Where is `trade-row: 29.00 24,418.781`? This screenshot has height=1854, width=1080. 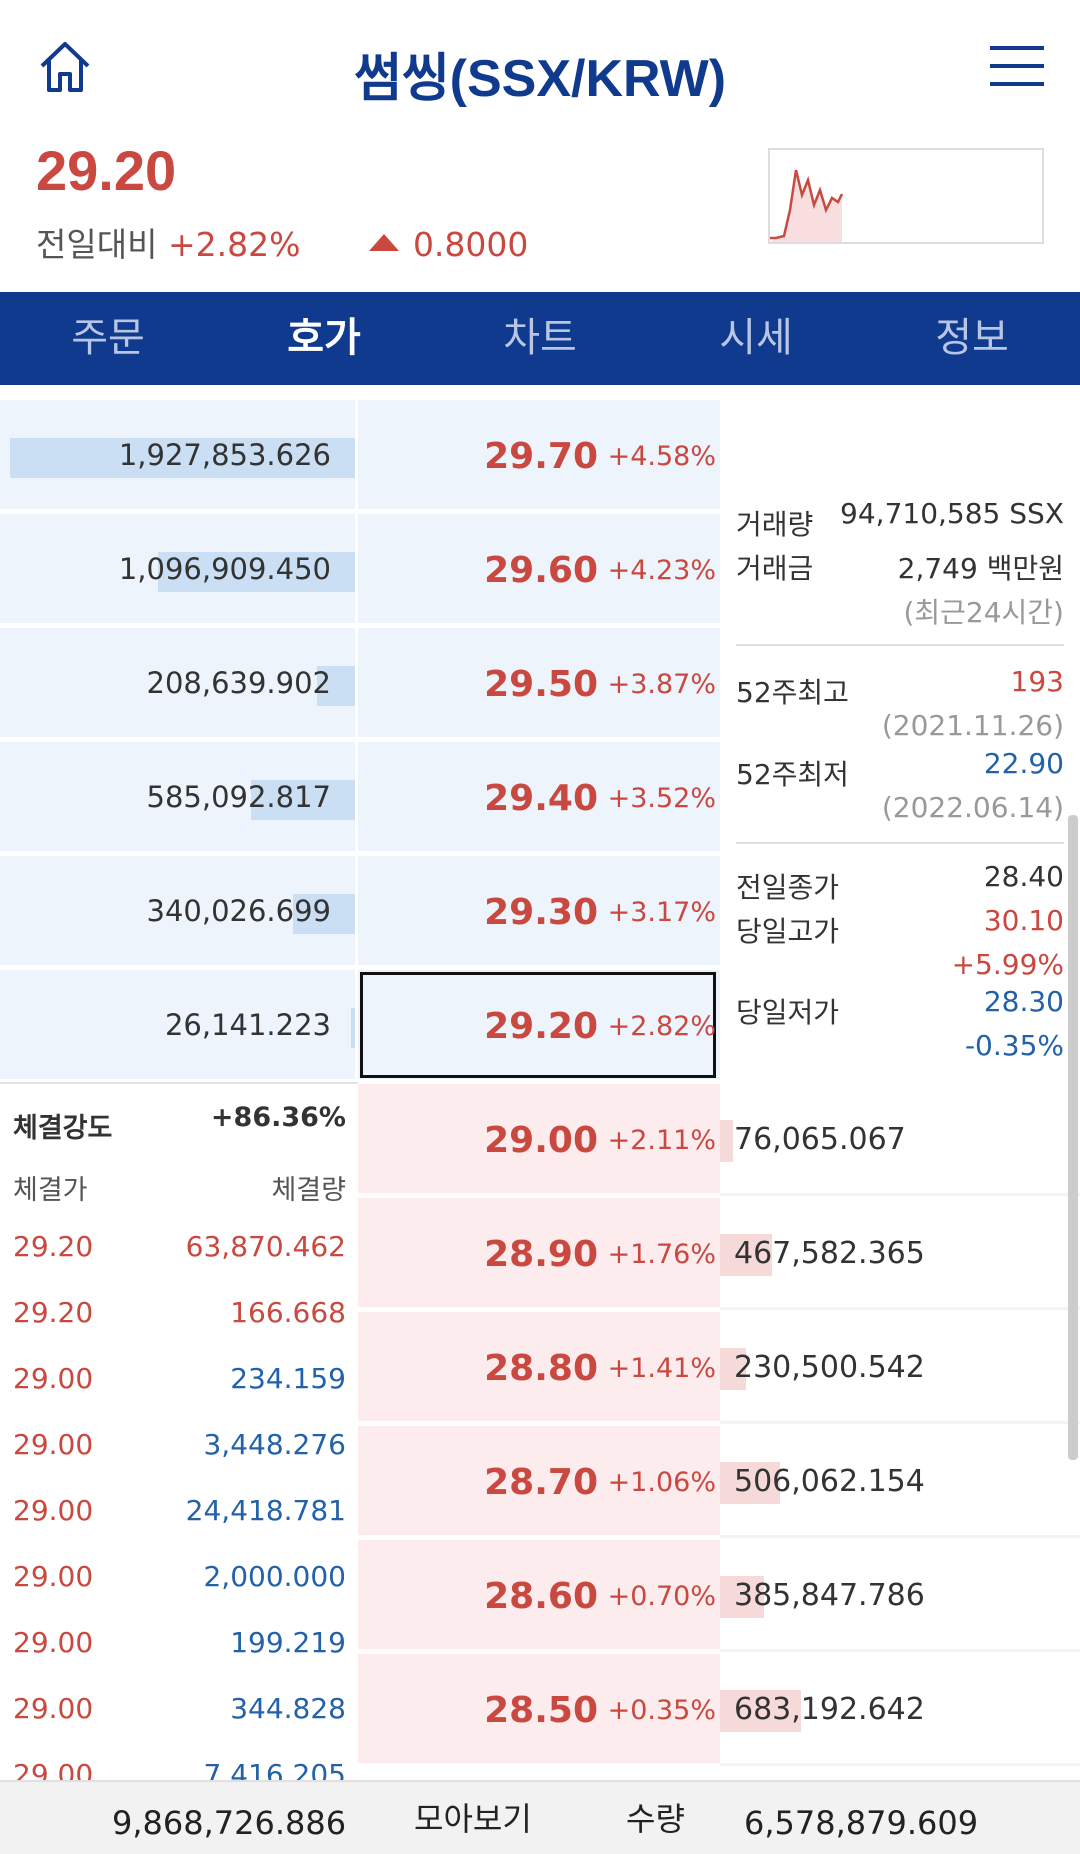 trade-row: 29.00 24,418.781 is located at coordinates (179, 1514).